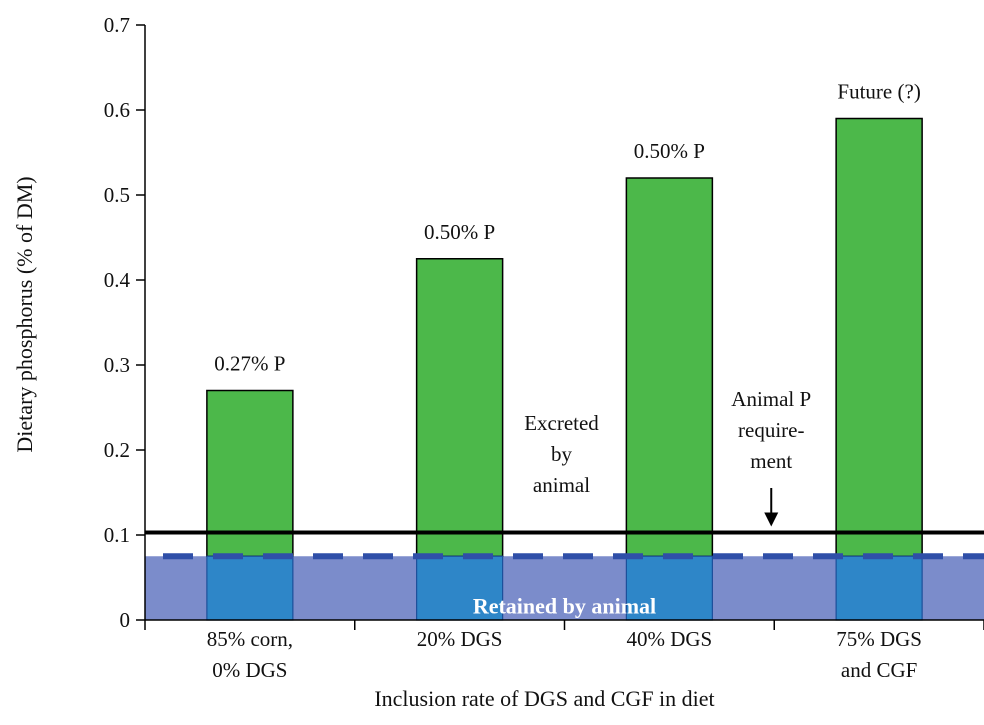 The width and height of the screenshot is (984, 725). I want to click on y-tick-label: 0.6, so click(117, 110).